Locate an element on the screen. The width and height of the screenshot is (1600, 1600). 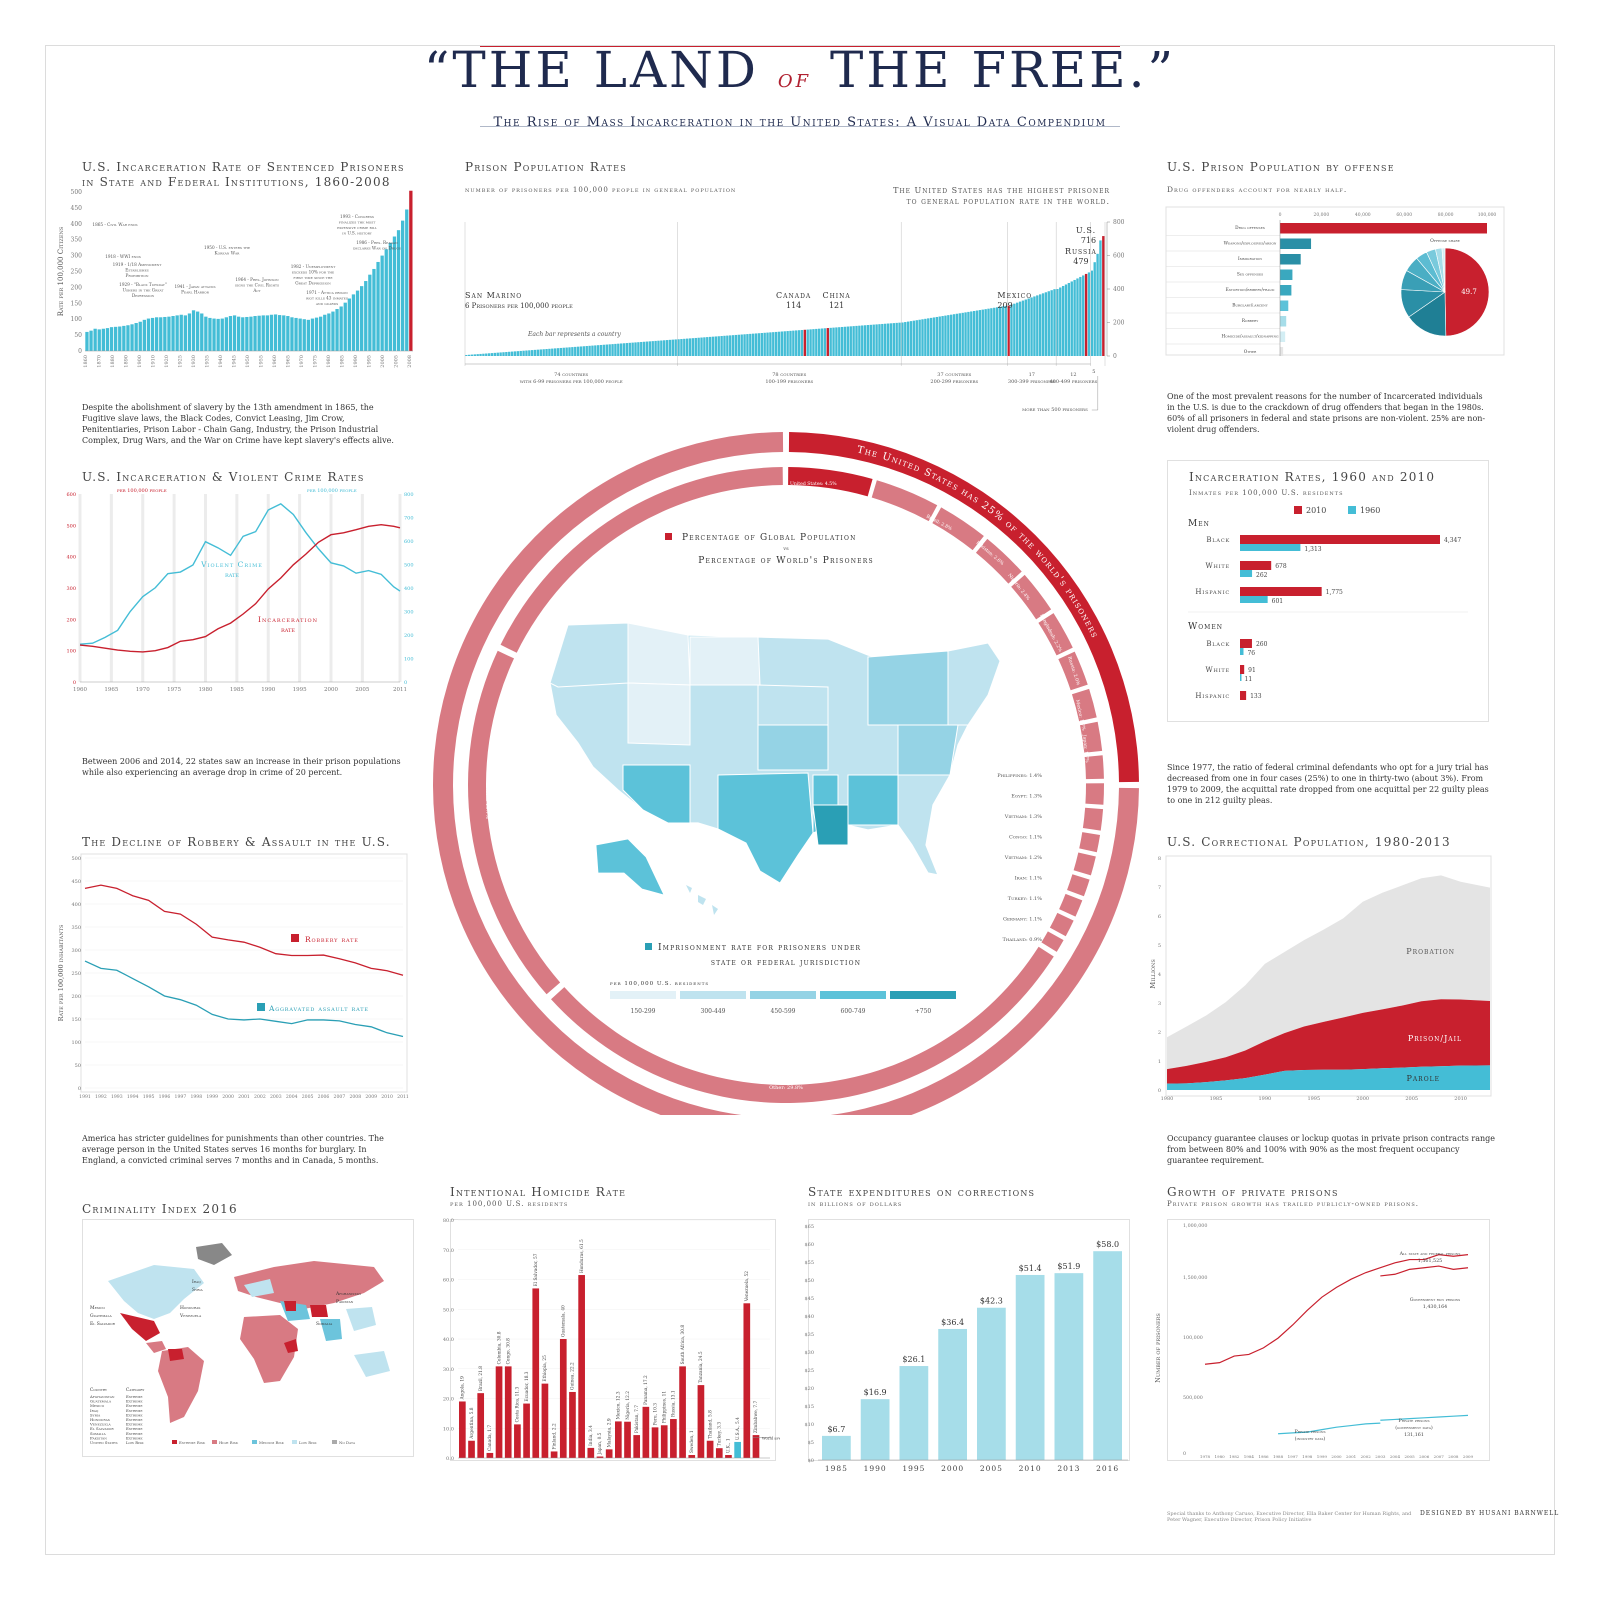
expenditures-subtitle: in billions of dollars is located at coordinates (855, 1204).